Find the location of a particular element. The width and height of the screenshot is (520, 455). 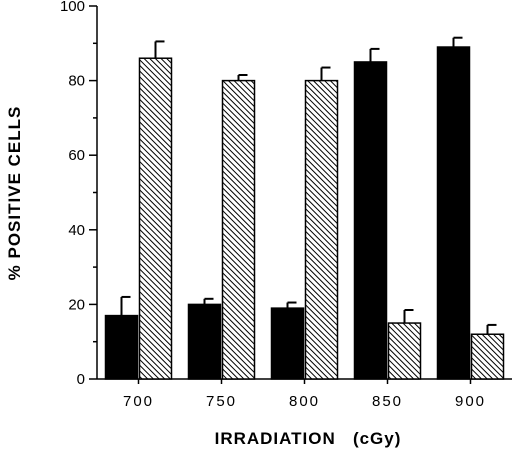

x-tick-label: 700 is located at coordinates (138, 401).